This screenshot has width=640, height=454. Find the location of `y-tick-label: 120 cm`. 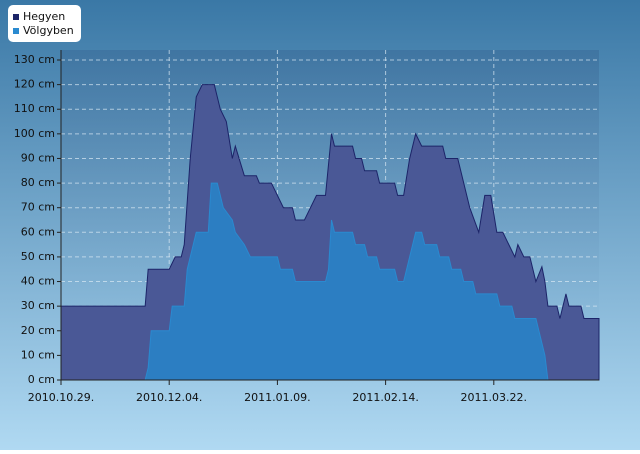

y-tick-label: 120 cm is located at coordinates (34, 84).